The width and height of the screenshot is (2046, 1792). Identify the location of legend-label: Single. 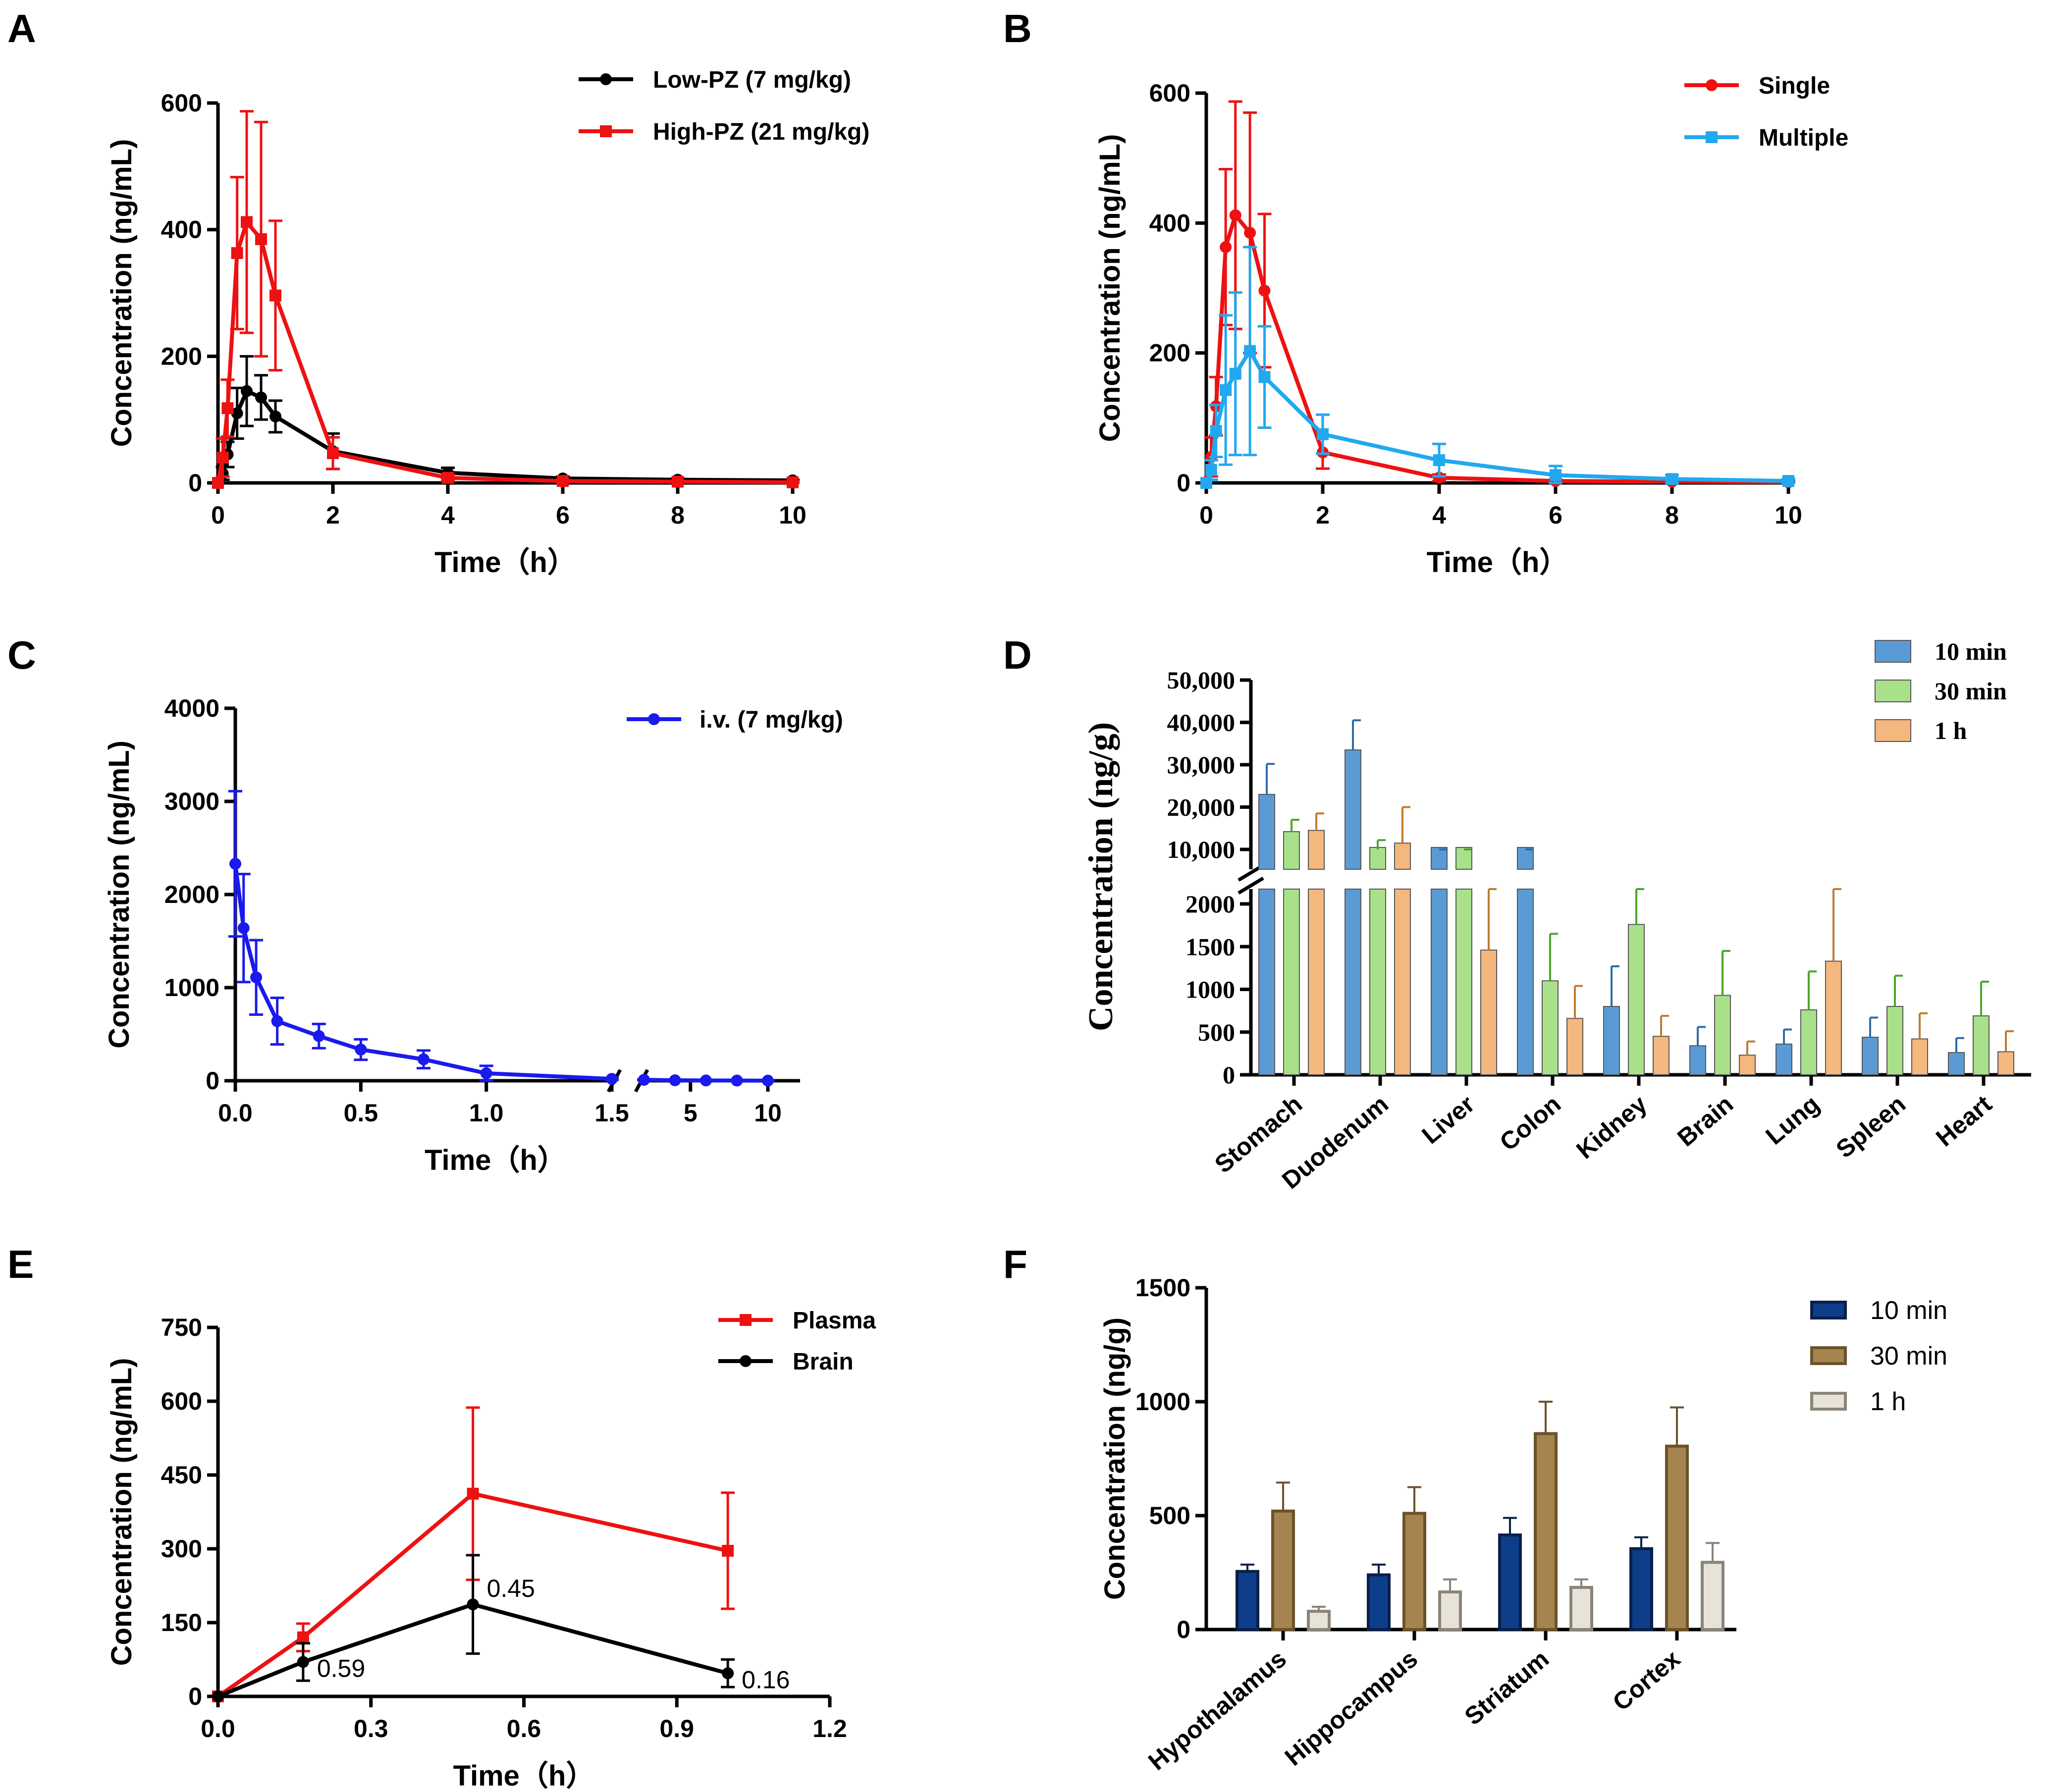
(1794, 86).